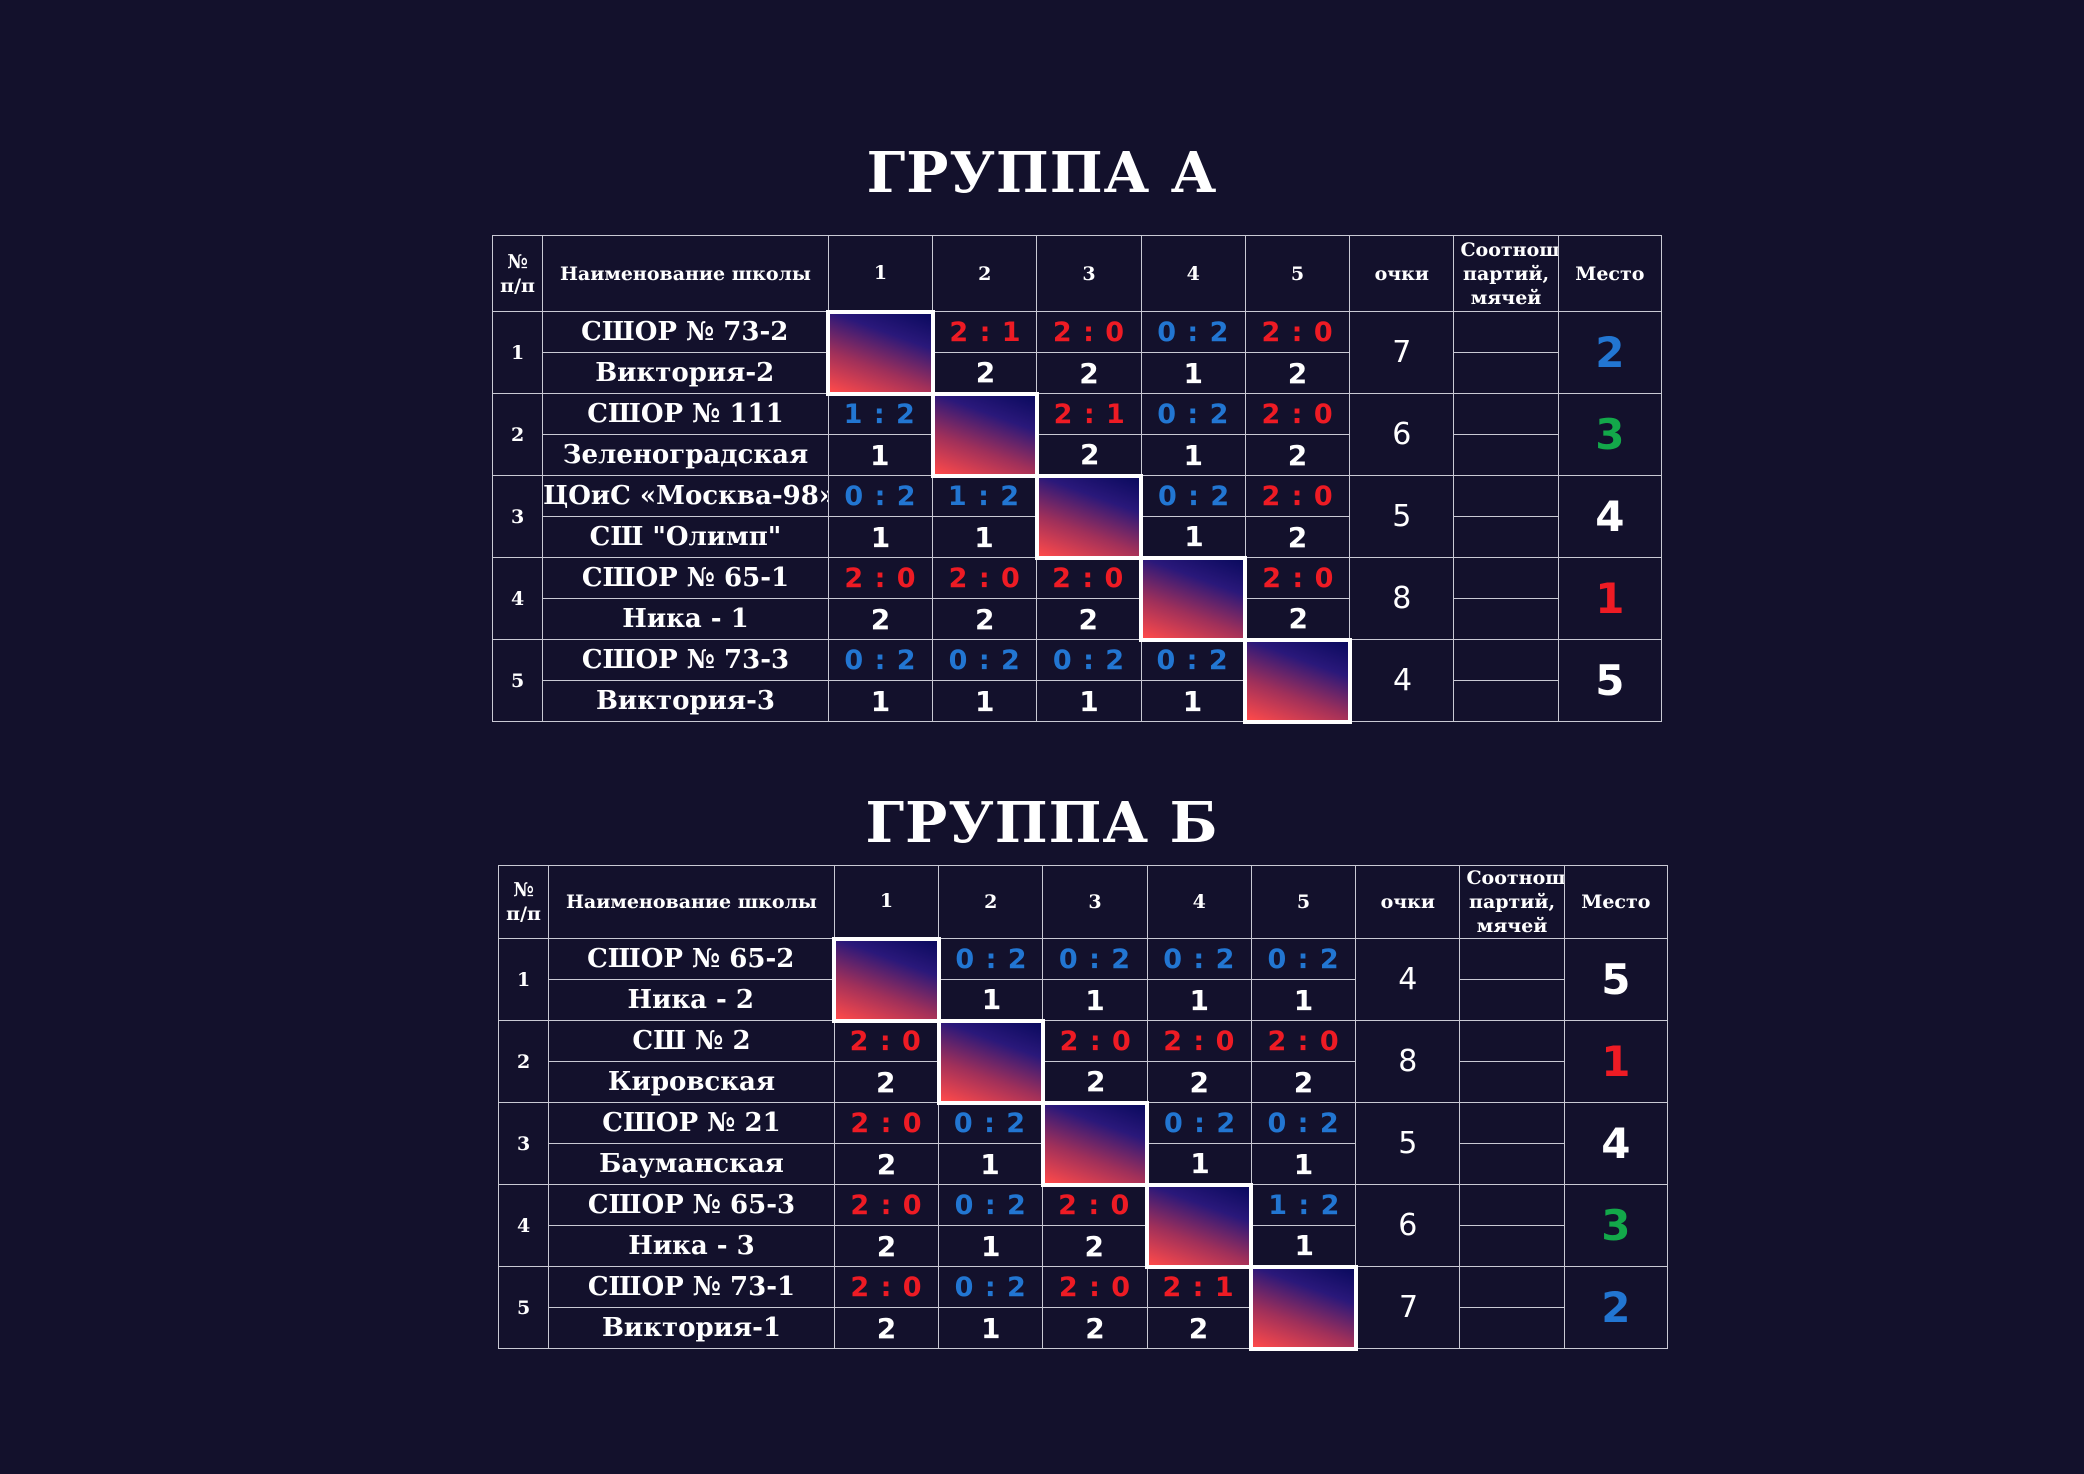 This screenshot has width=2084, height=1474. What do you see at coordinates (685, 578) in the screenshot?
I see `school-name: СШОР № 65-1` at bounding box center [685, 578].